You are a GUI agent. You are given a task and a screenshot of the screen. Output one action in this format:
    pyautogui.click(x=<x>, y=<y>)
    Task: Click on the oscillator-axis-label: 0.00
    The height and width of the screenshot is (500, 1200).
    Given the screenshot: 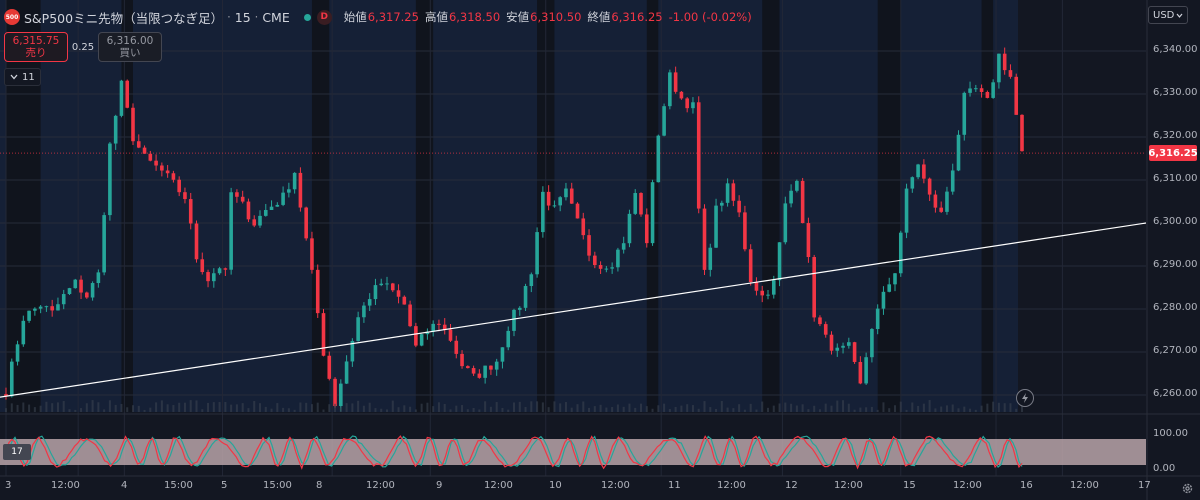 What is the action you would take?
    pyautogui.click(x=1164, y=468)
    